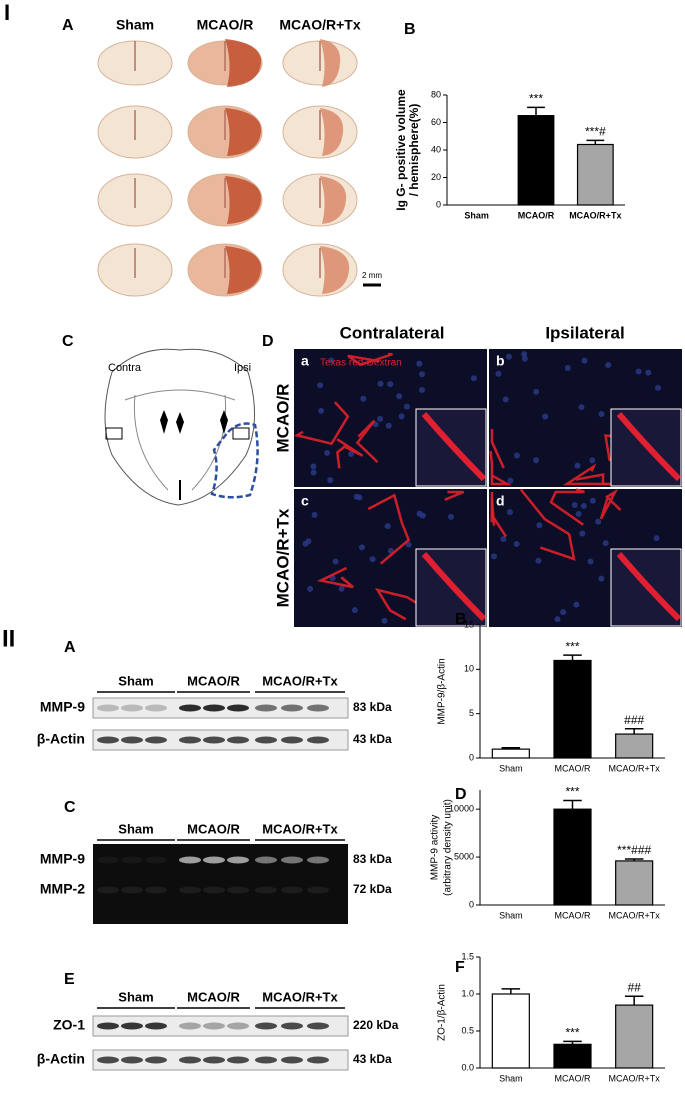 Image resolution: width=685 pixels, height=1096 pixels. Describe the element at coordinates (220, 884) in the screenshot. I see `gel` at that location.